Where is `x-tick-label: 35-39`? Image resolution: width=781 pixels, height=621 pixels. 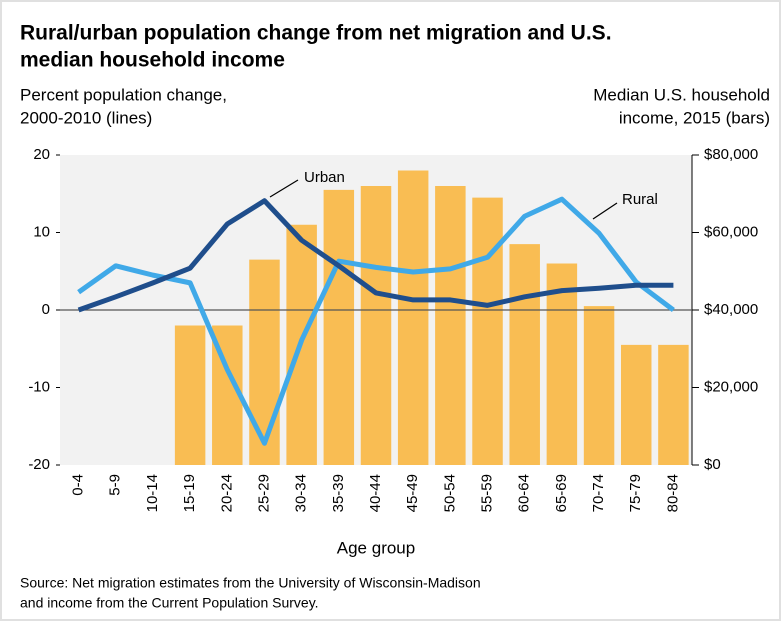
x-tick-label: 35-39 is located at coordinates (338, 493).